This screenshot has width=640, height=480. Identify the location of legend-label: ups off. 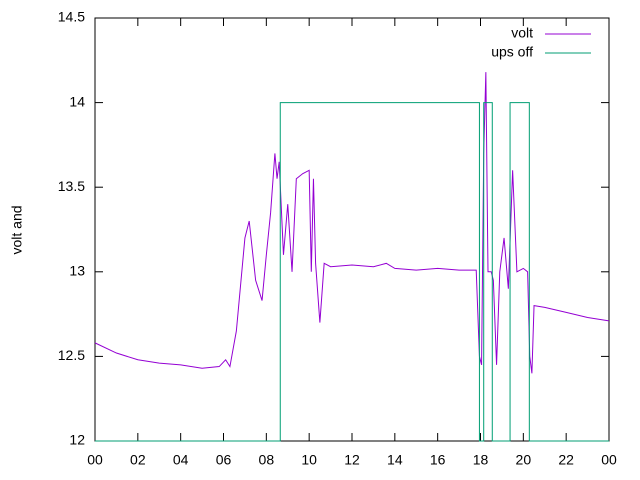
(512, 52).